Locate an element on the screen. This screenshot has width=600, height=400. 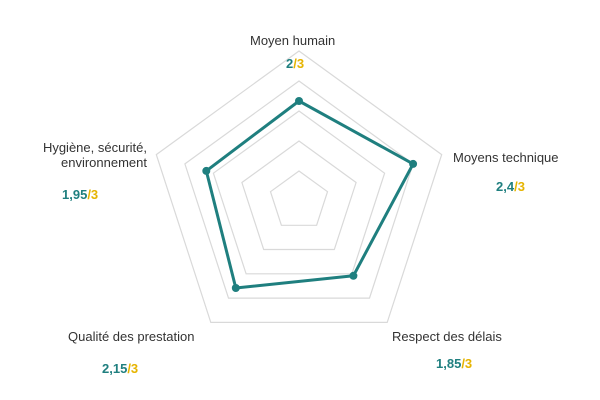
score-value: 1,85 is located at coordinates (449, 363).